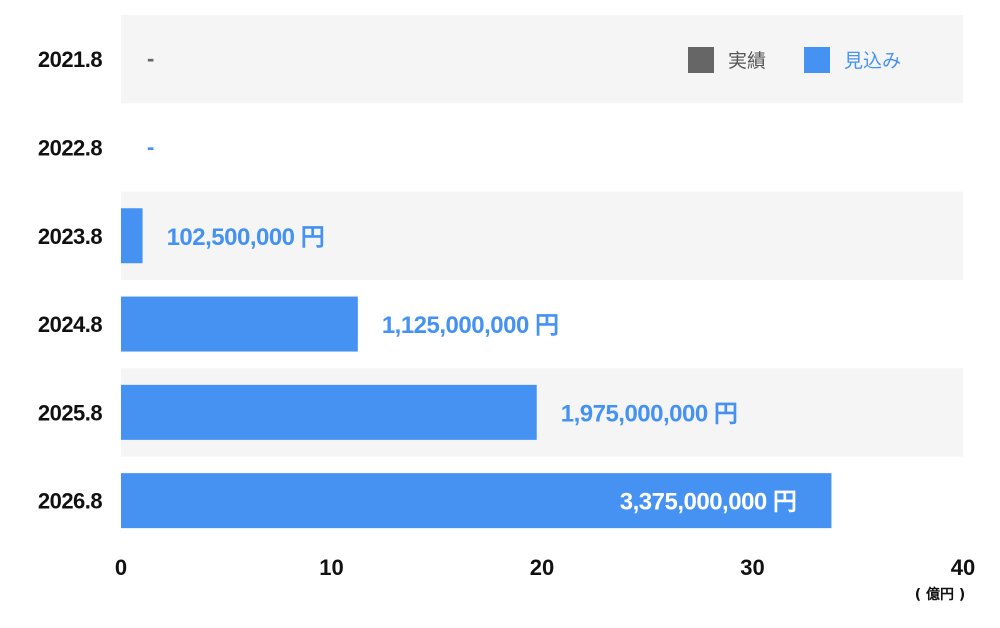 The width and height of the screenshot is (1000, 628). Describe the element at coordinates (70, 501) in the screenshot. I see `category-label: 2026.8` at that location.